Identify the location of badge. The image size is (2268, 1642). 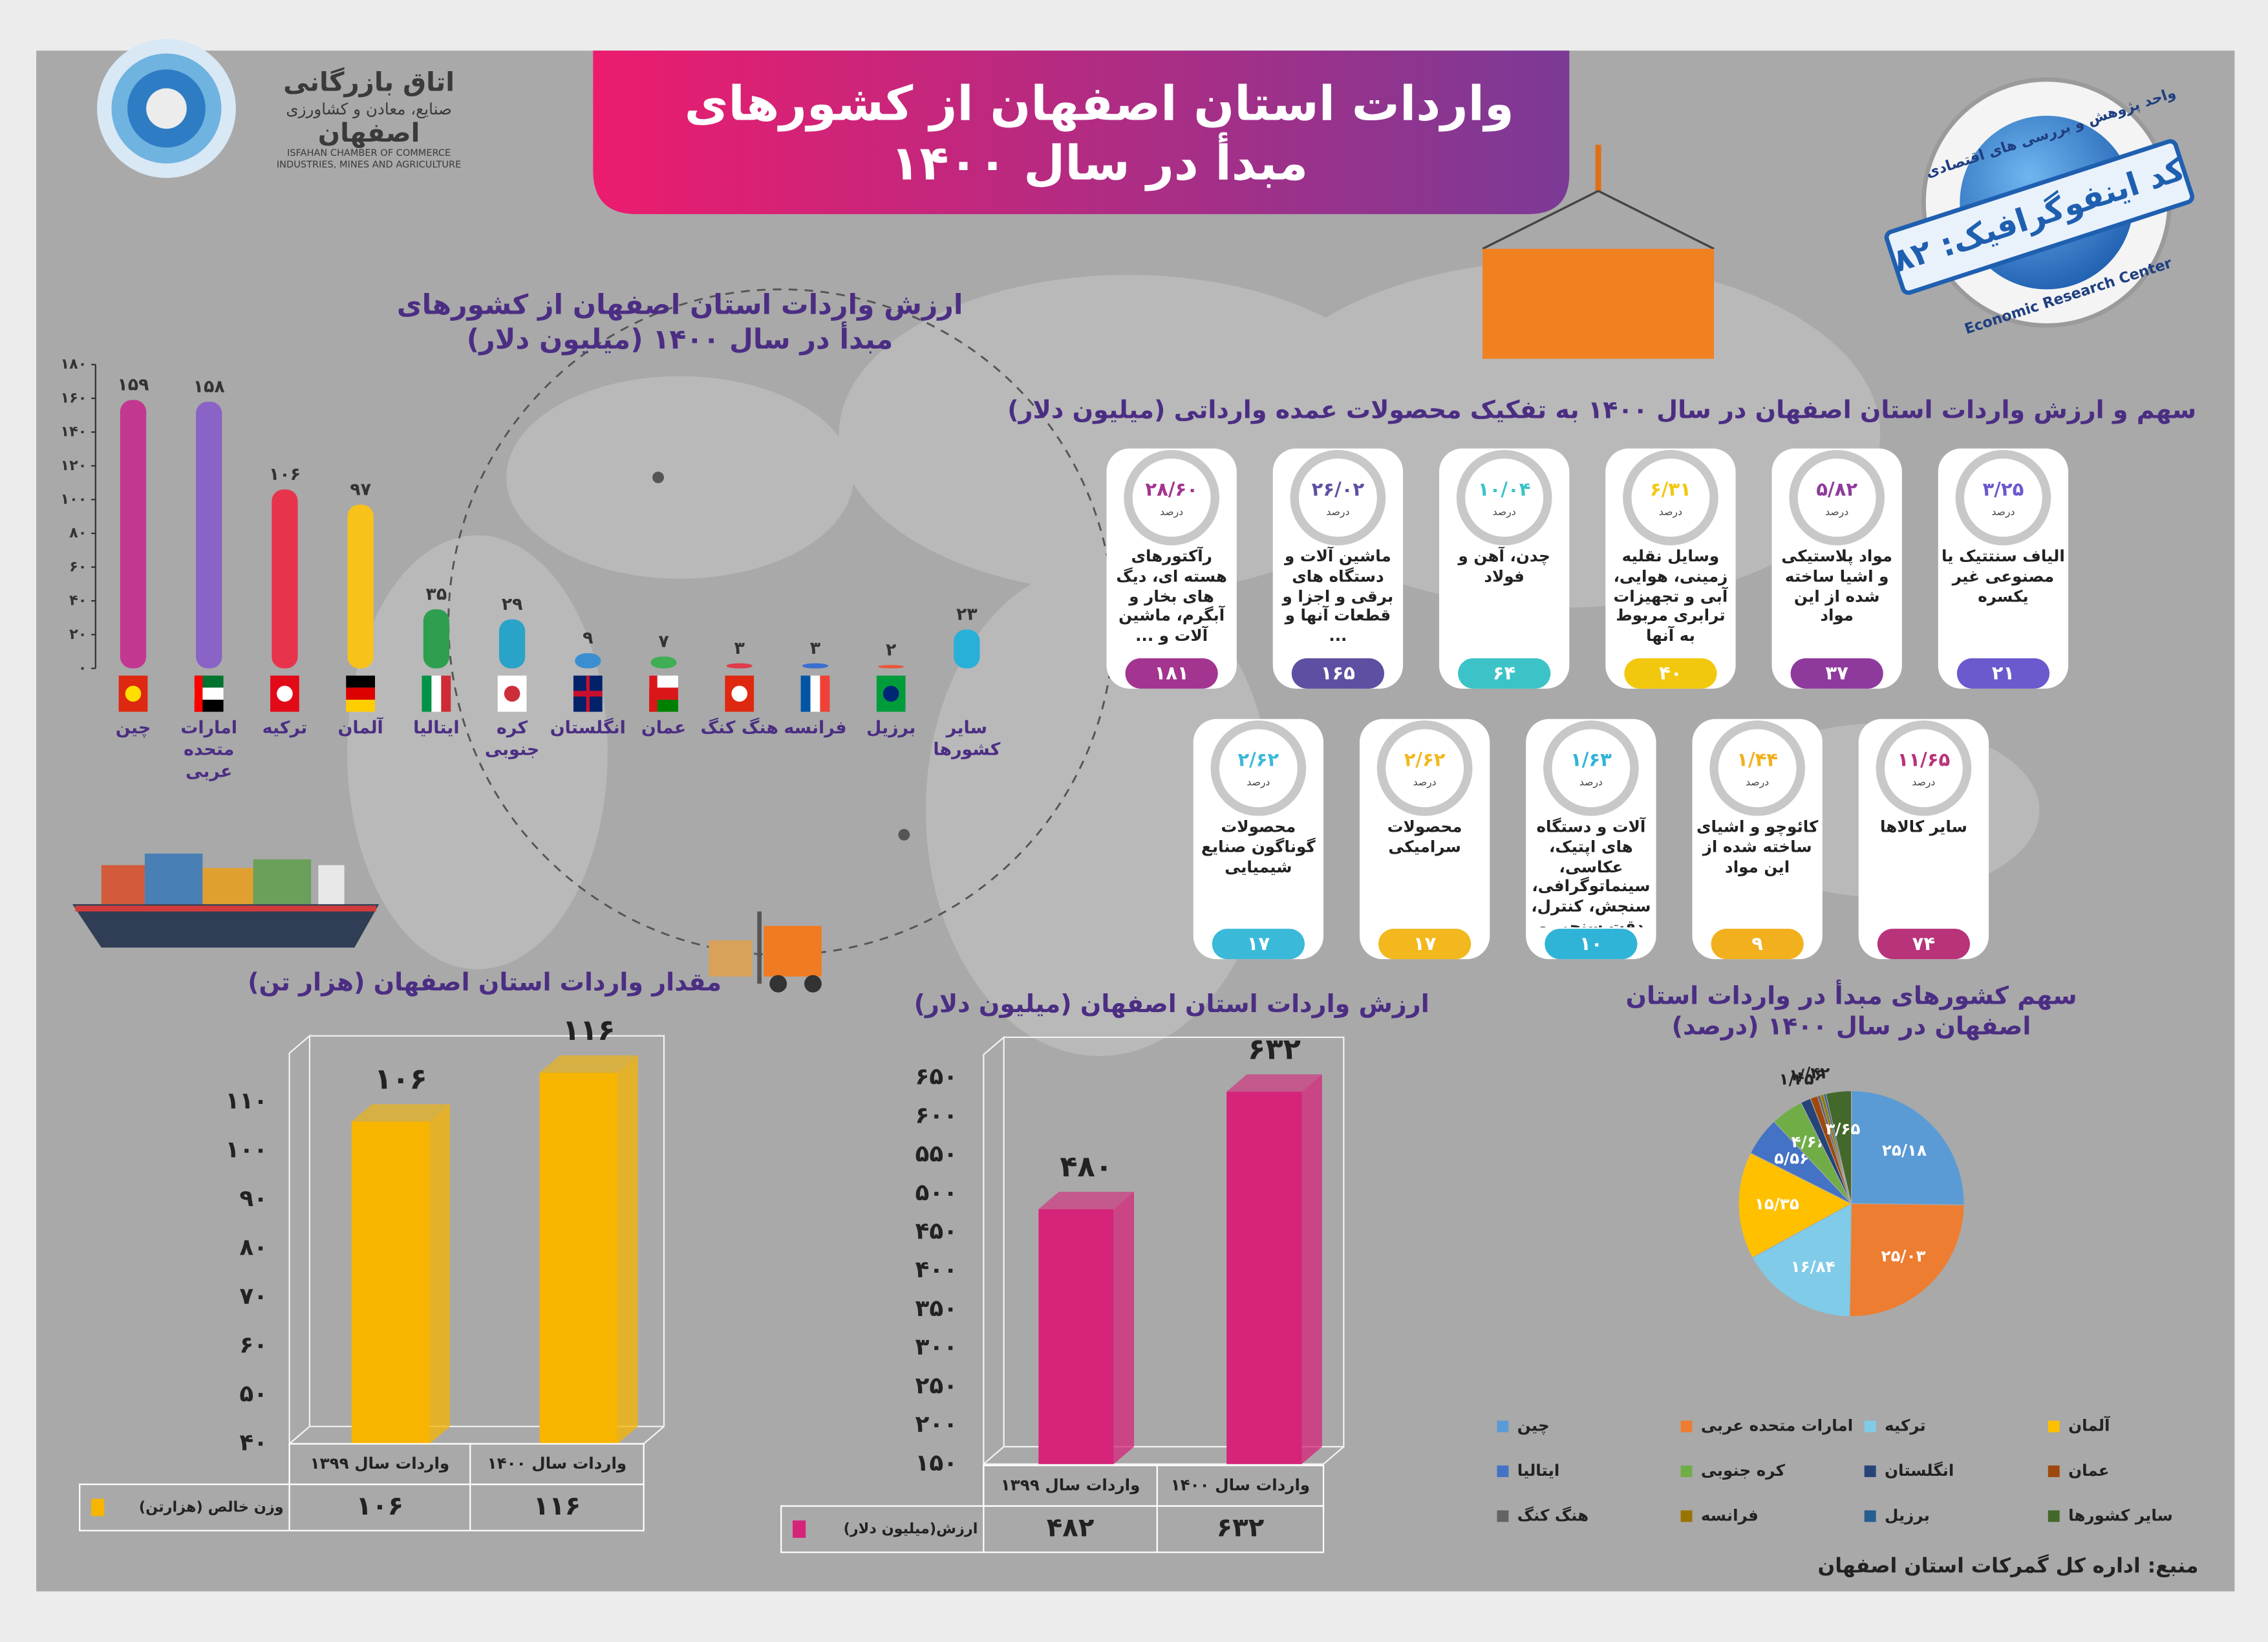
(2039, 202).